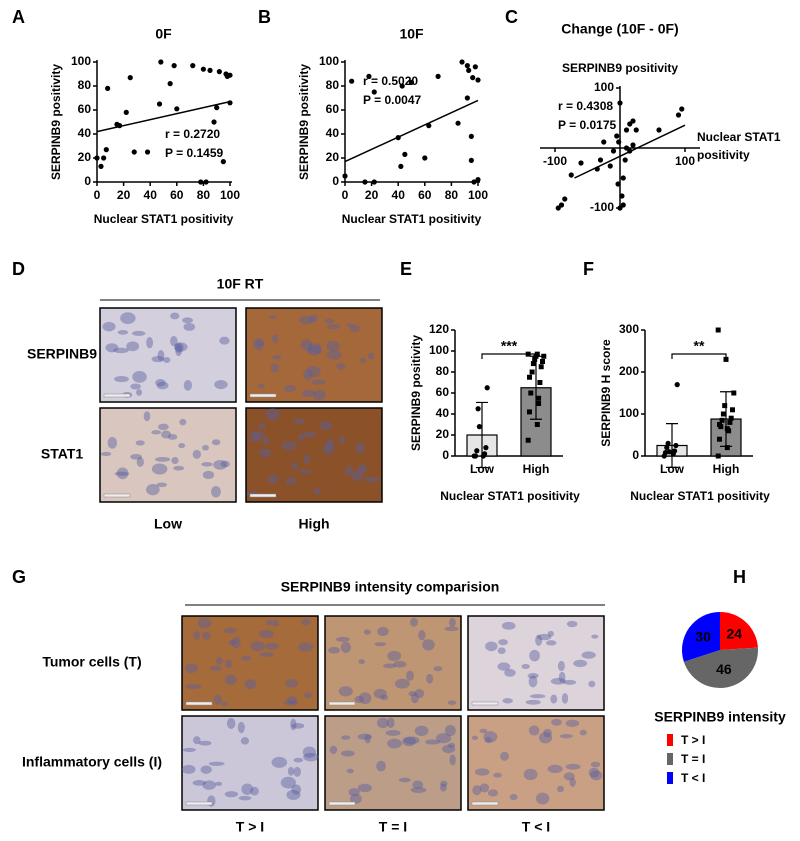 The image size is (800, 841). Describe the element at coordinates (345, 195) in the screenshot. I see `x-tick-label: 0` at that location.